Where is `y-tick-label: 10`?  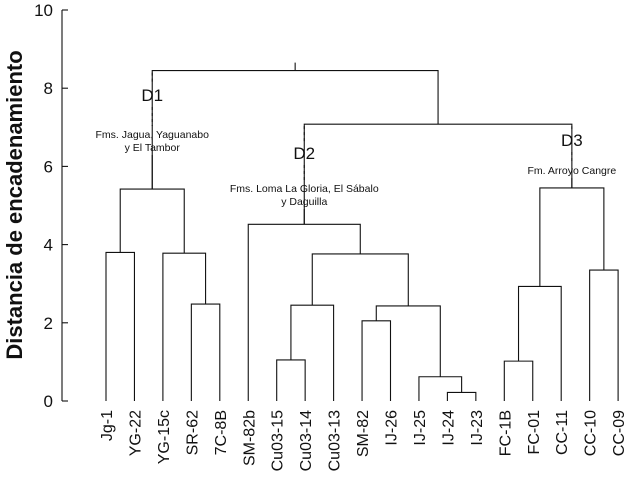 y-tick-label: 10 is located at coordinates (43, 10).